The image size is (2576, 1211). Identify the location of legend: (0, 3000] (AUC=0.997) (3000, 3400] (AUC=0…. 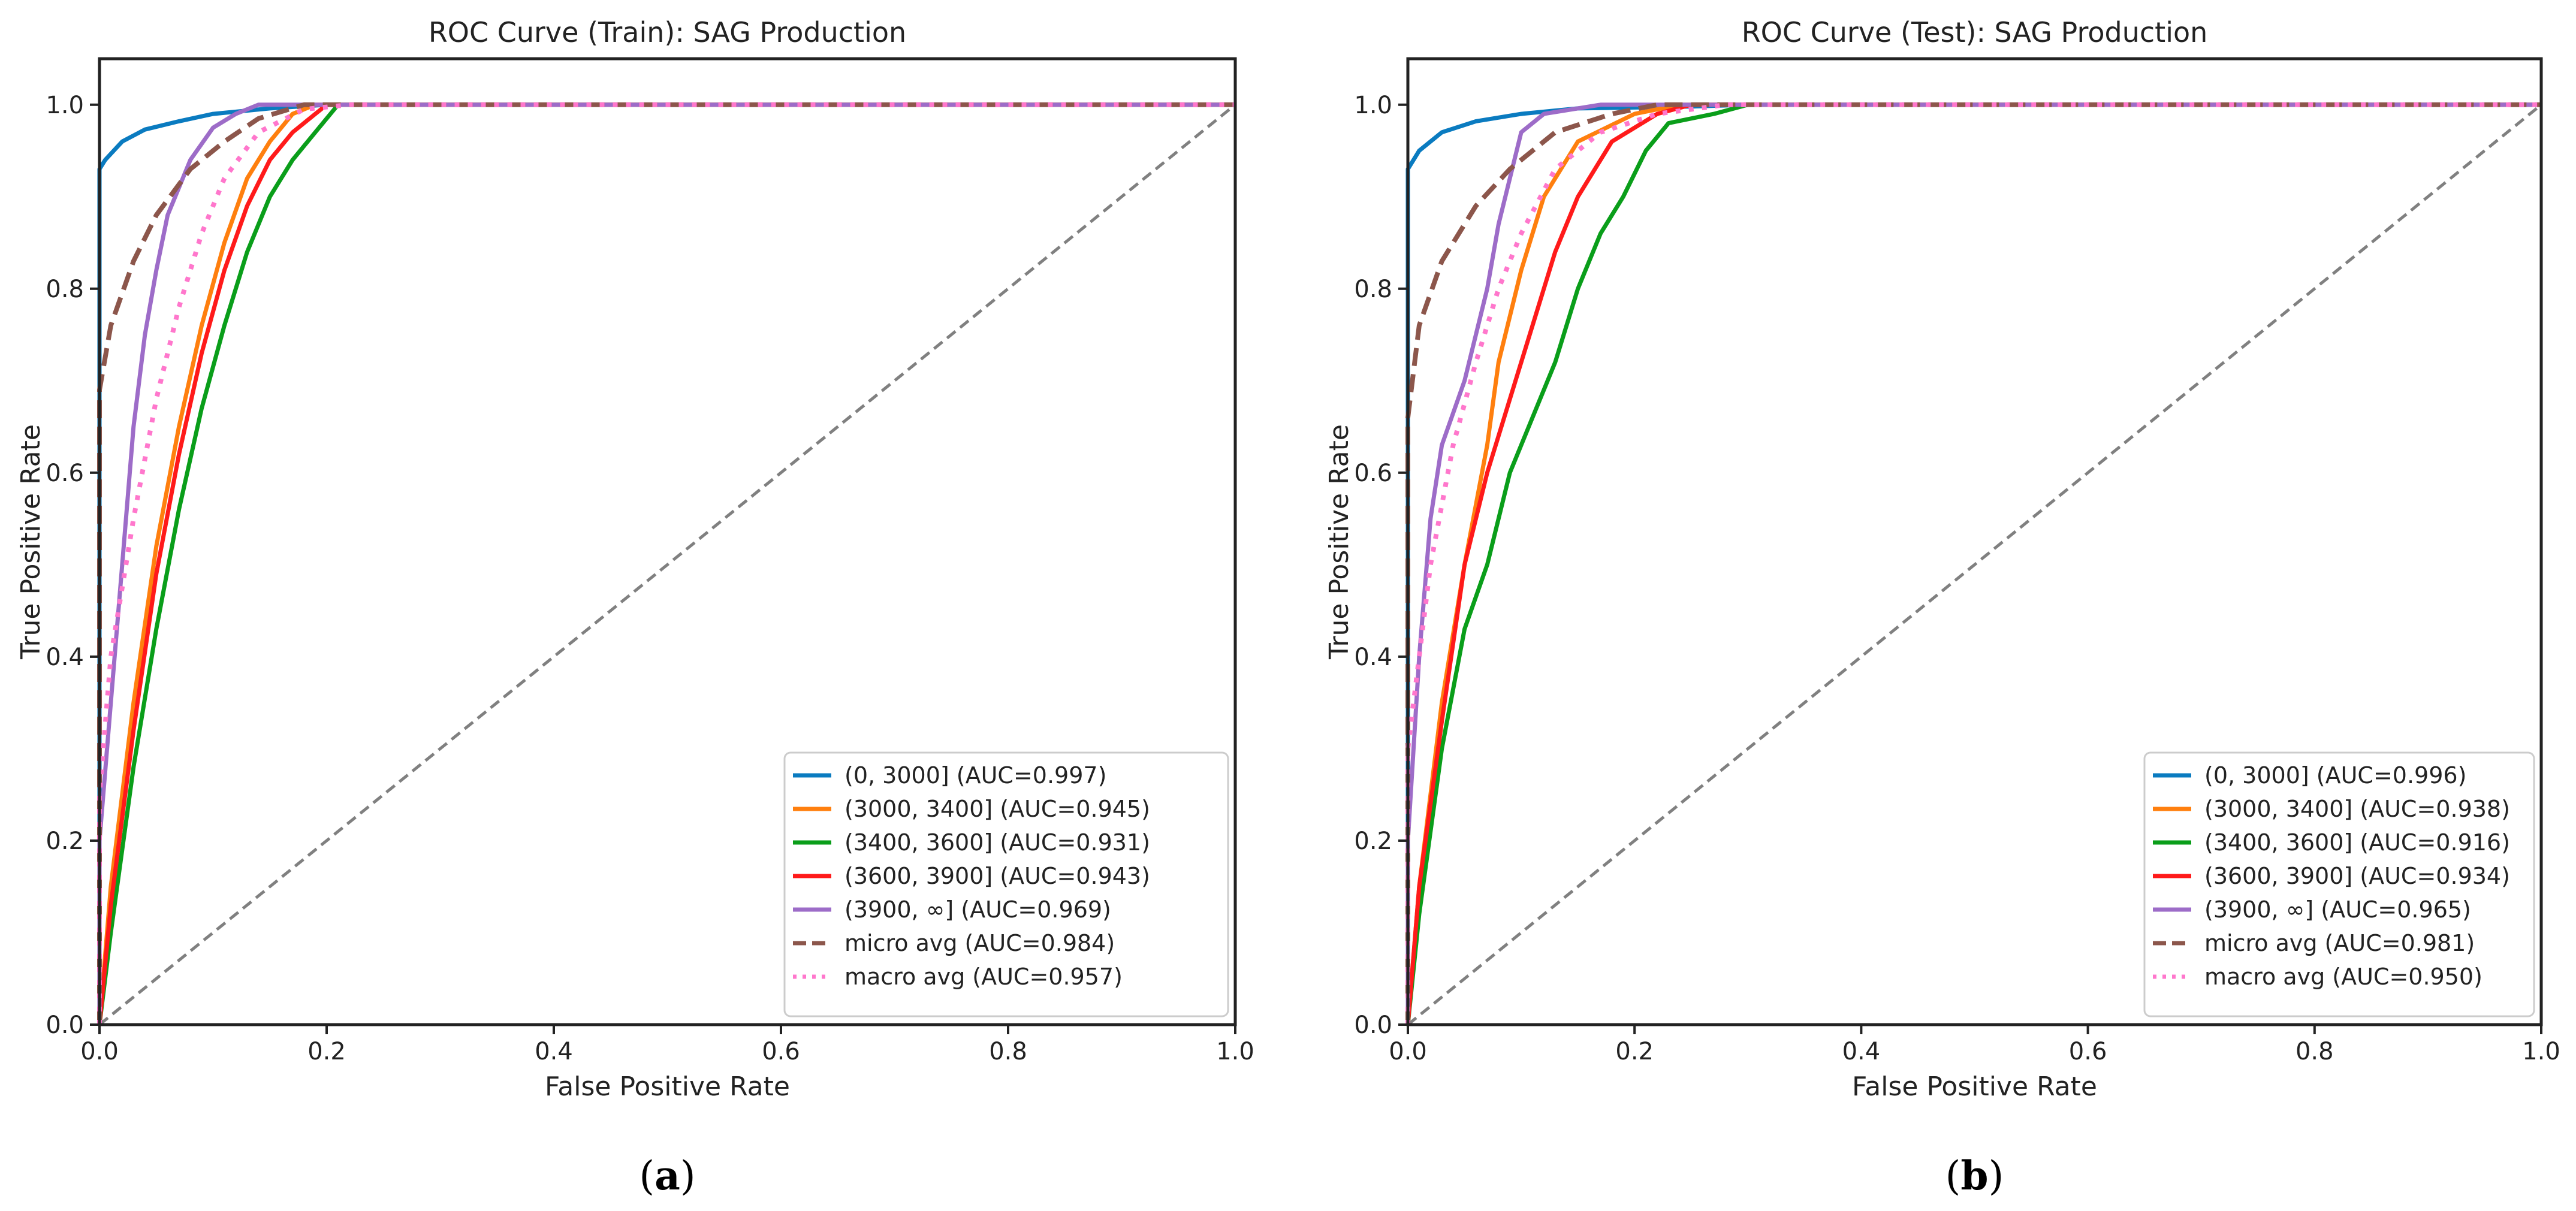
(1006, 884).